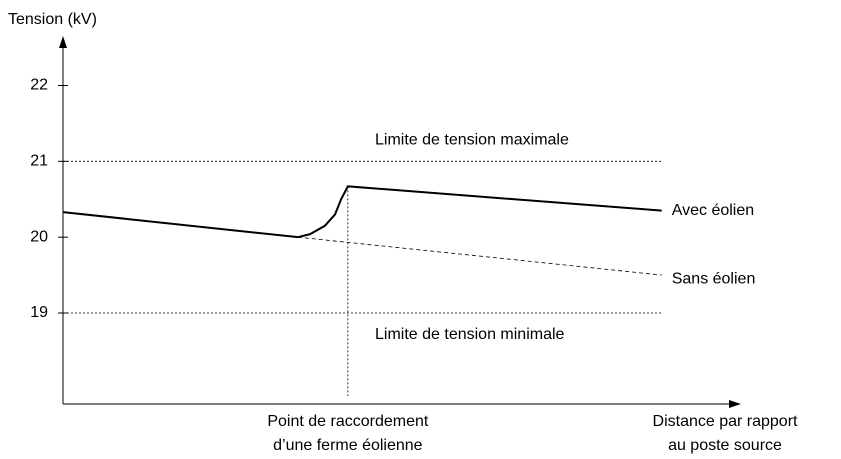 Image resolution: width=841 pixels, height=459 pixels. I want to click on y-tick-label: 22, so click(39, 85).